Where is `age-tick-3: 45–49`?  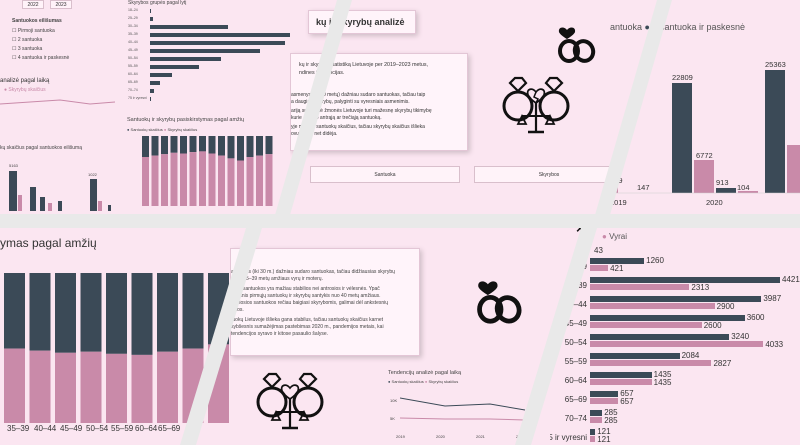
age-tick-3: 45–49 is located at coordinates (71, 428).